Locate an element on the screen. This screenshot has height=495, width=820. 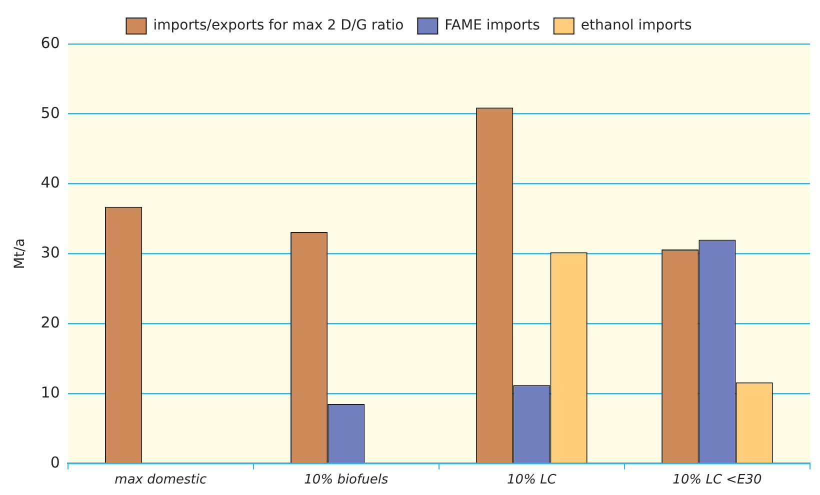
y-tick-label: 60 is located at coordinates (50, 43).